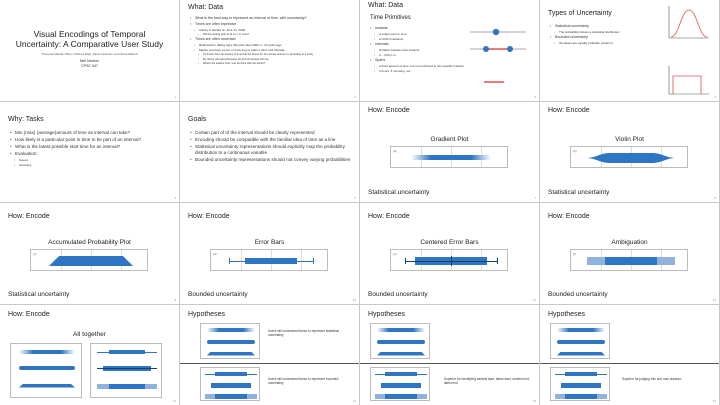  I want to click on page-number: 14, so click(354, 401).